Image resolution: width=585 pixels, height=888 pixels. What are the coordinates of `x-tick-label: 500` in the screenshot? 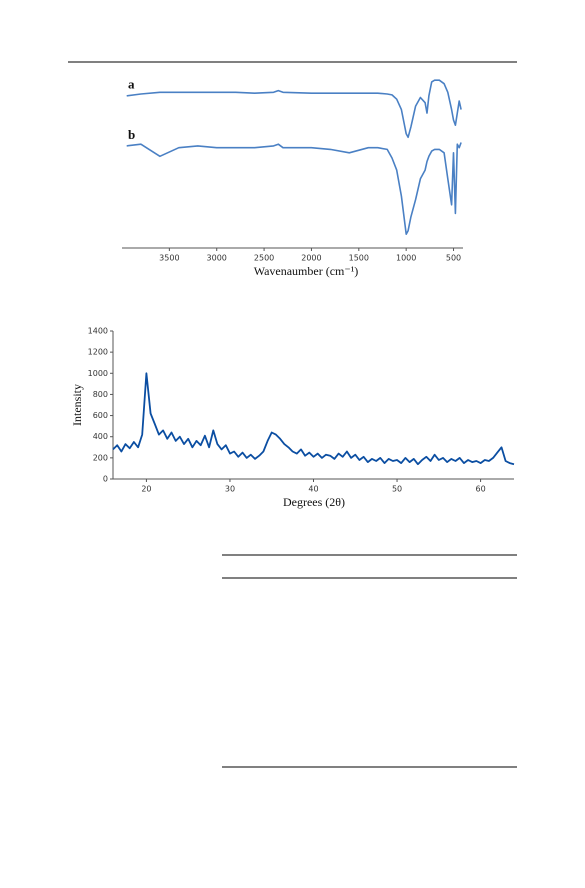 It's located at (453, 258).